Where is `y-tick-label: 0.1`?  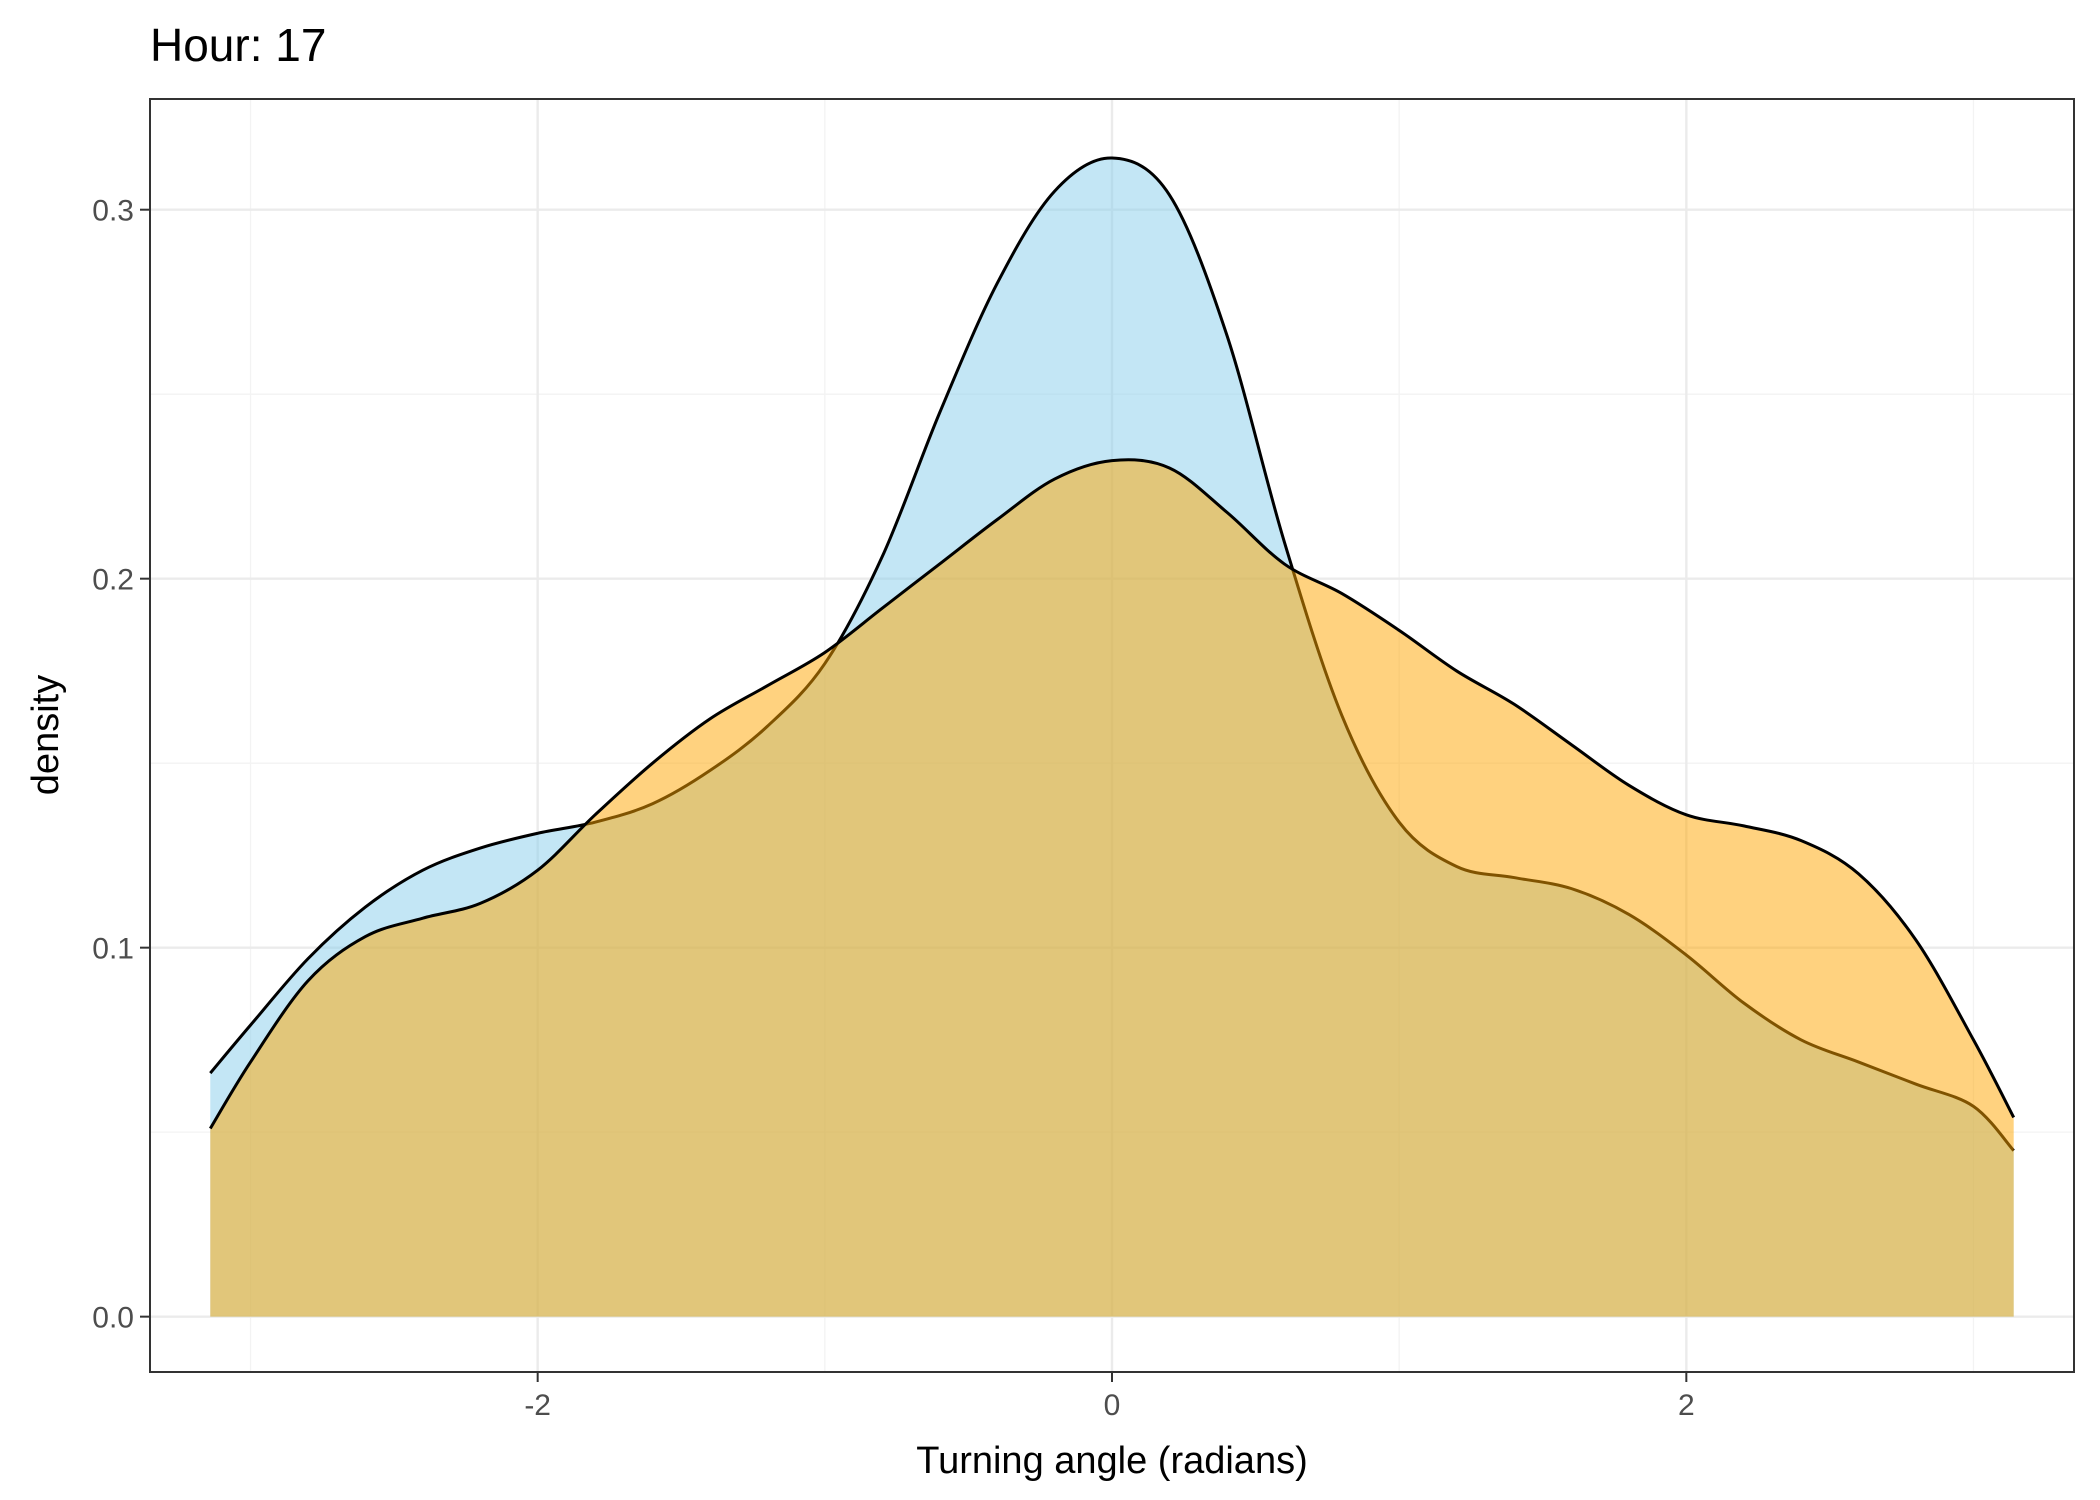 y-tick-label: 0.1 is located at coordinates (113, 949).